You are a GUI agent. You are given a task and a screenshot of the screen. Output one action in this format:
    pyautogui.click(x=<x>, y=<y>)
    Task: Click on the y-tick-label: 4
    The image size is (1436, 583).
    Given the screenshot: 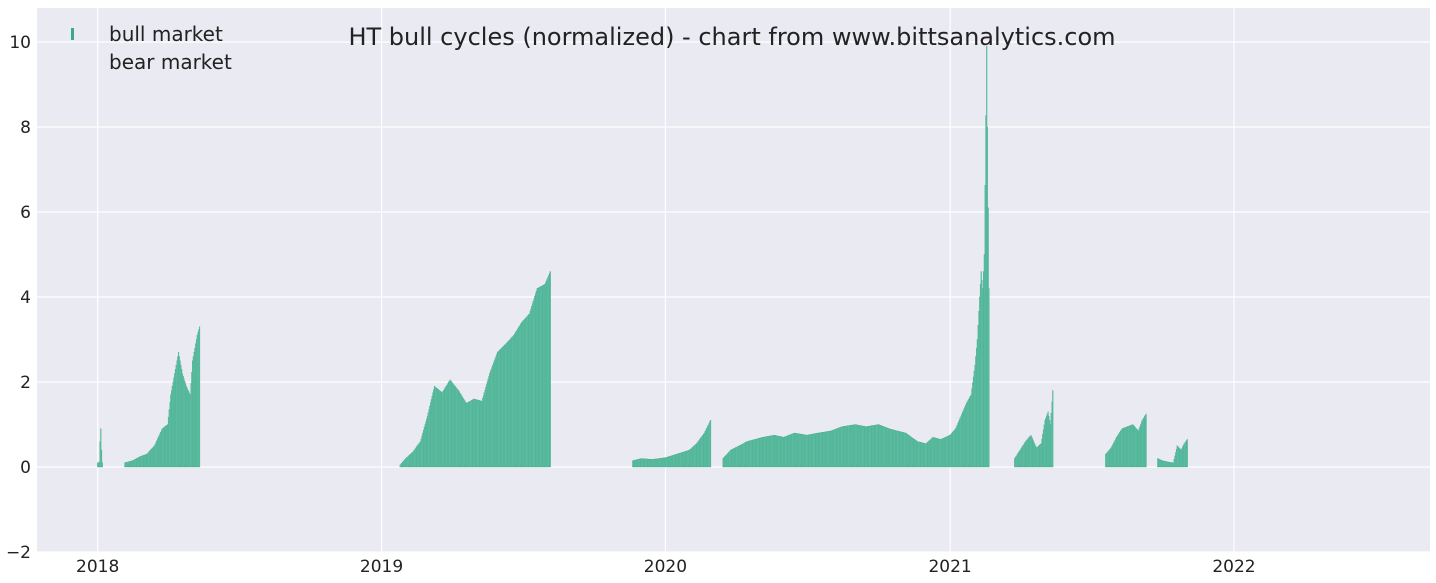 What is the action you would take?
    pyautogui.click(x=25, y=298)
    